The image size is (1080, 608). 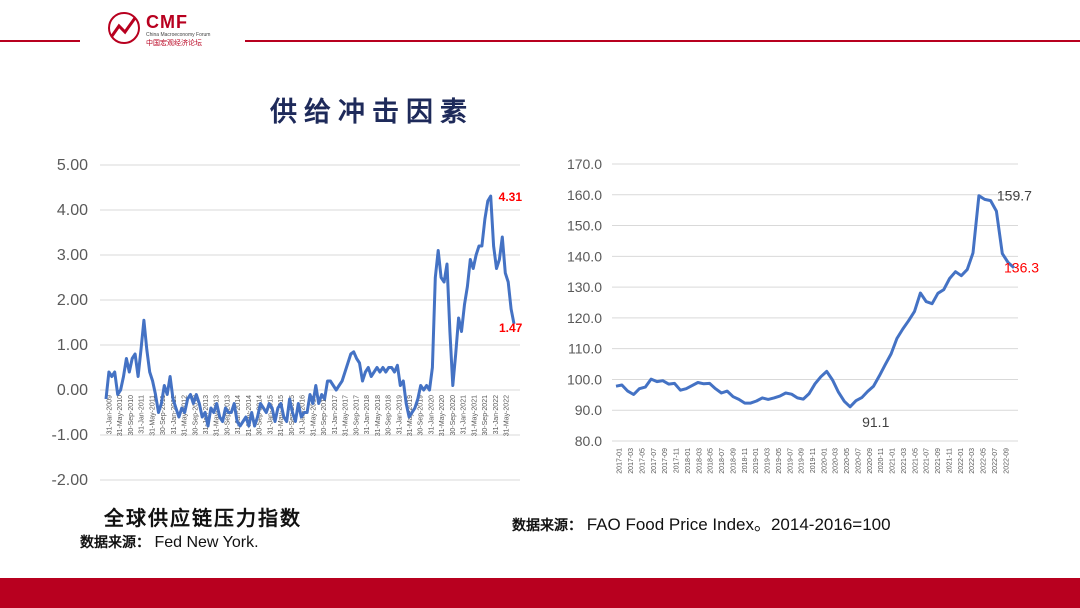 I want to click on fao-x-tick-label: 2022-05, so click(x=984, y=461).